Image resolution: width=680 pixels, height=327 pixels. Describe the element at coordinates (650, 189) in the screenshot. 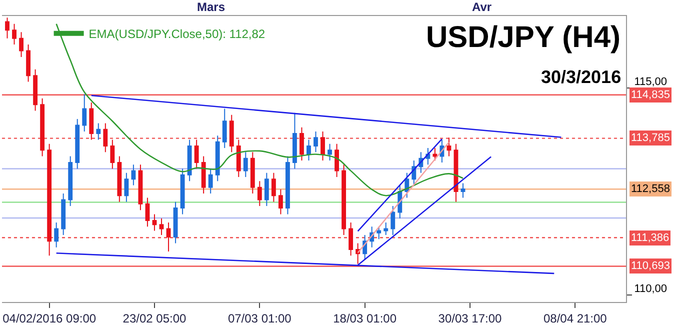

I see `ref-line-label: 112,558` at that location.